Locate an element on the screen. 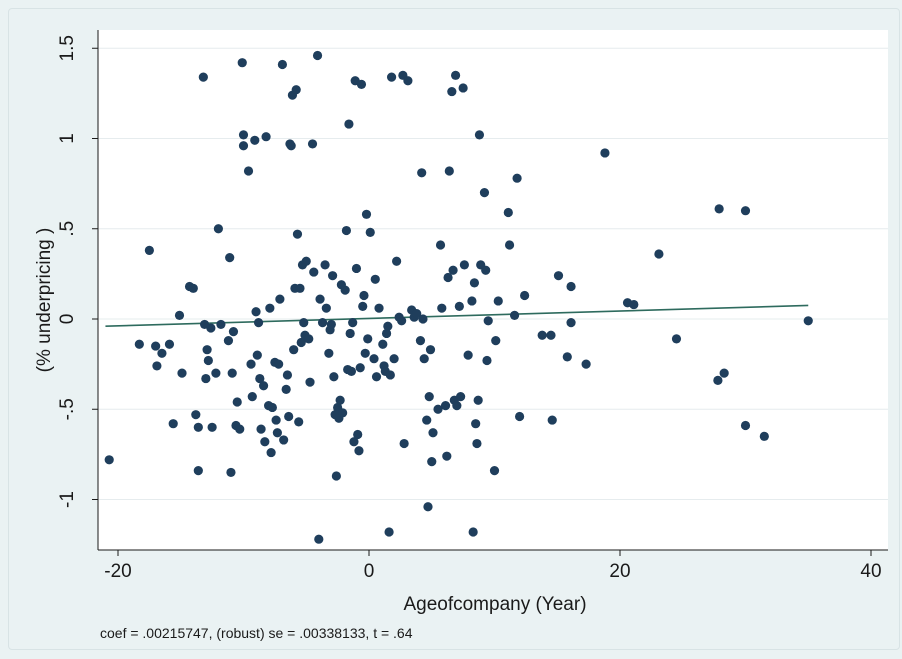  y-tick-label: -.5 is located at coordinates (67, 409).